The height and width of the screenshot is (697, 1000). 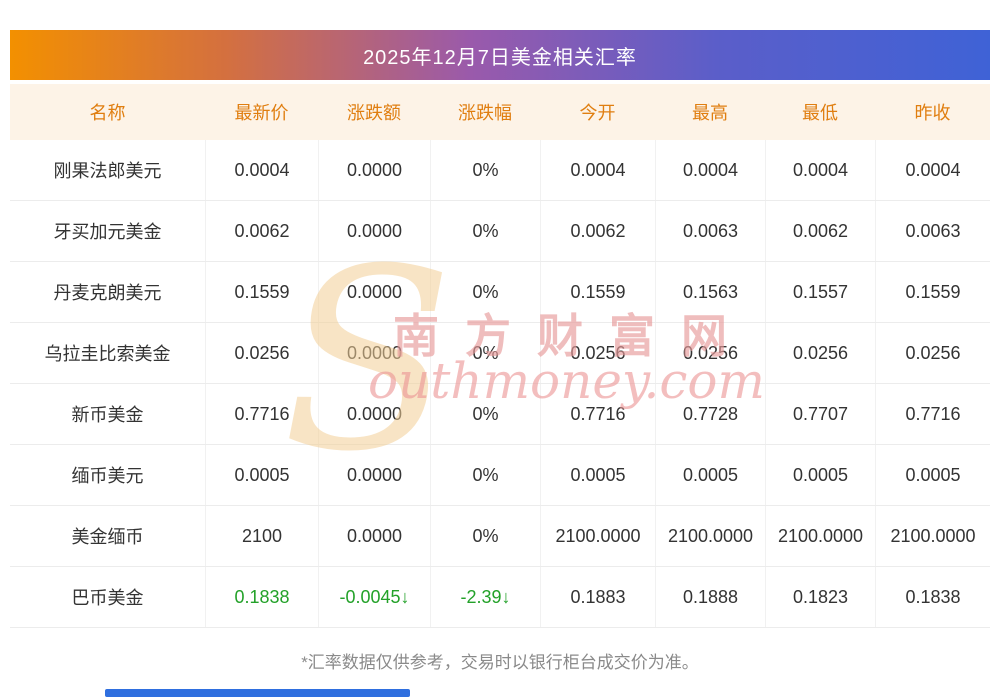 I want to click on latest-price-cell: 0.7716, so click(x=261, y=414).